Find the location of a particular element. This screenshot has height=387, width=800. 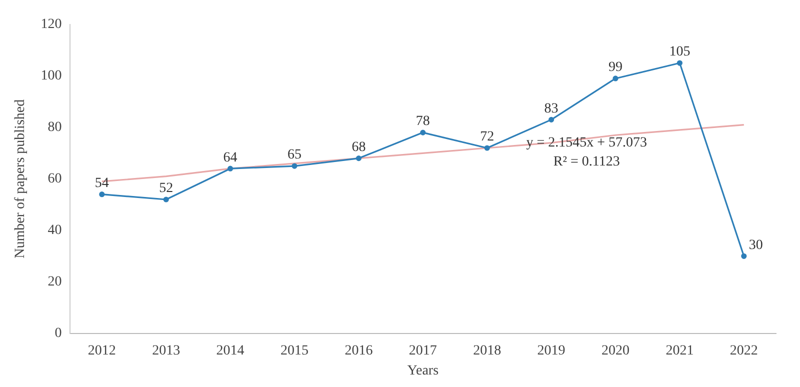

data-label: 105 is located at coordinates (679, 52).